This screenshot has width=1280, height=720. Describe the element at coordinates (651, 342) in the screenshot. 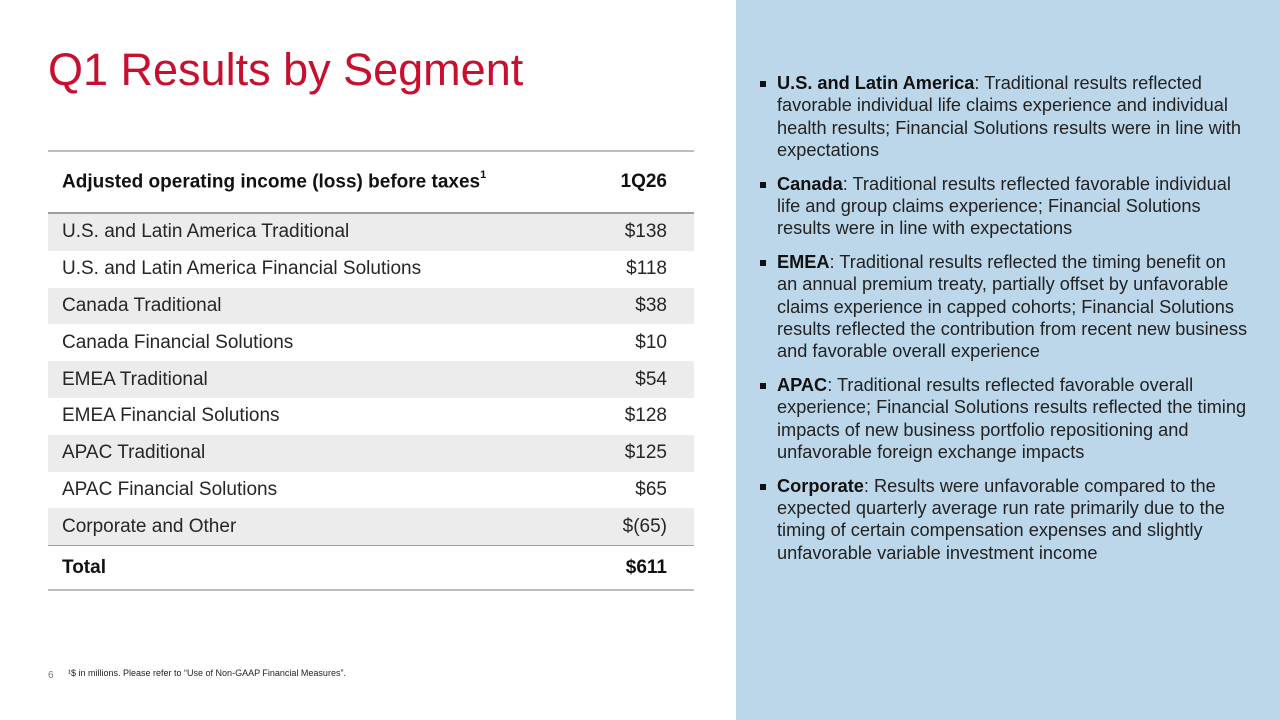

I see `row-value: $10` at that location.